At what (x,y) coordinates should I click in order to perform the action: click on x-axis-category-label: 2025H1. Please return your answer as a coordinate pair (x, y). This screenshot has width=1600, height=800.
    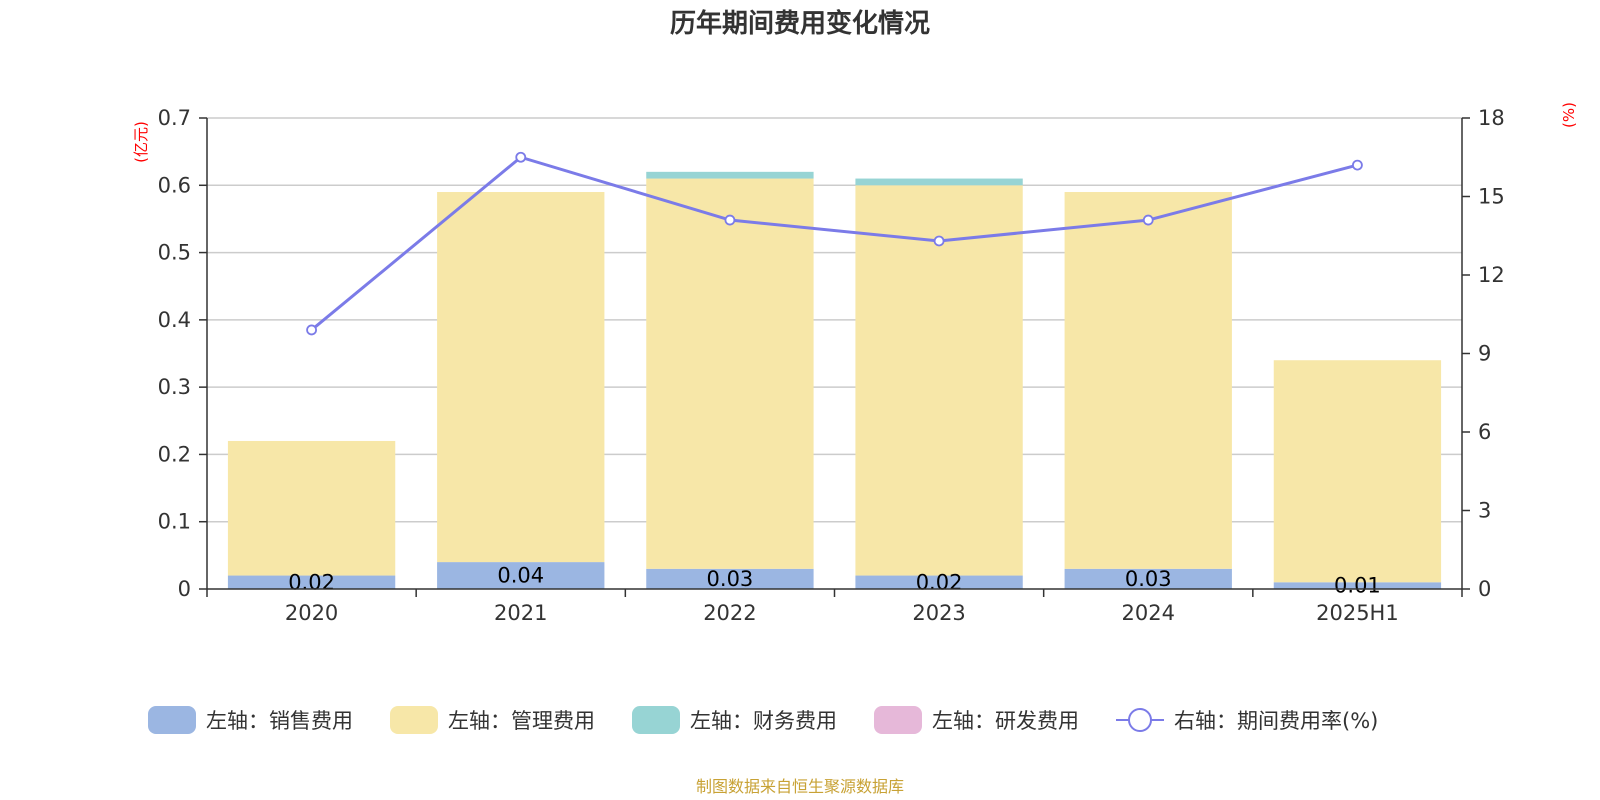
    Looking at the image, I should click on (1357, 613).